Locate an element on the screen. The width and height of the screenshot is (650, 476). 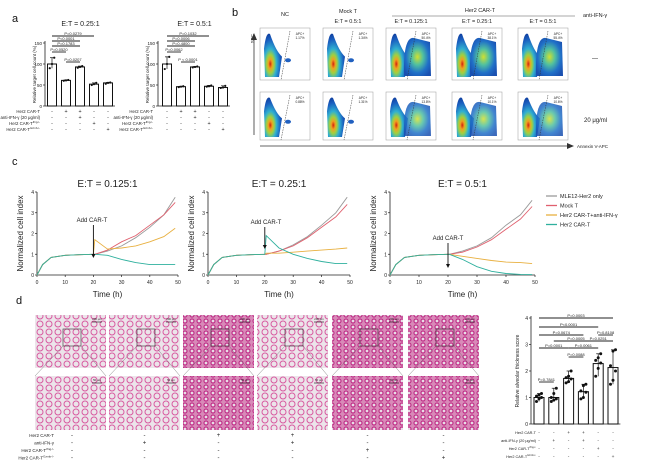
p-value-label: P=0.1032 is located at coordinates (188, 33).